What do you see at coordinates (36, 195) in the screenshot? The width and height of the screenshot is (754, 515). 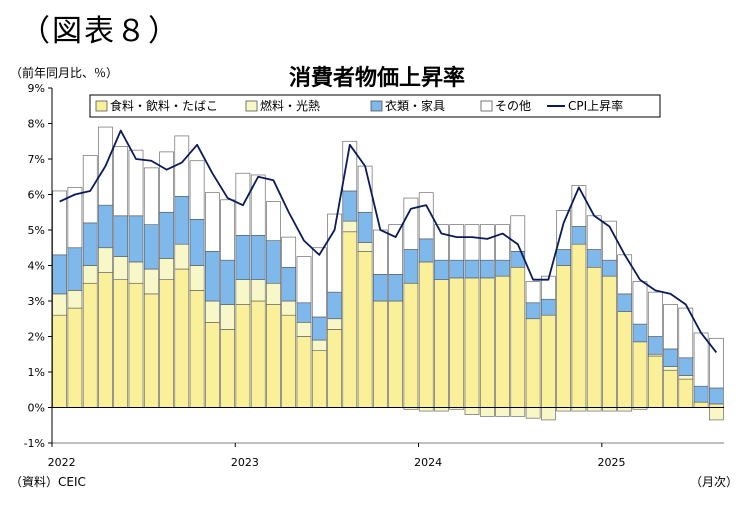 I see `y-tick-label: 6%` at bounding box center [36, 195].